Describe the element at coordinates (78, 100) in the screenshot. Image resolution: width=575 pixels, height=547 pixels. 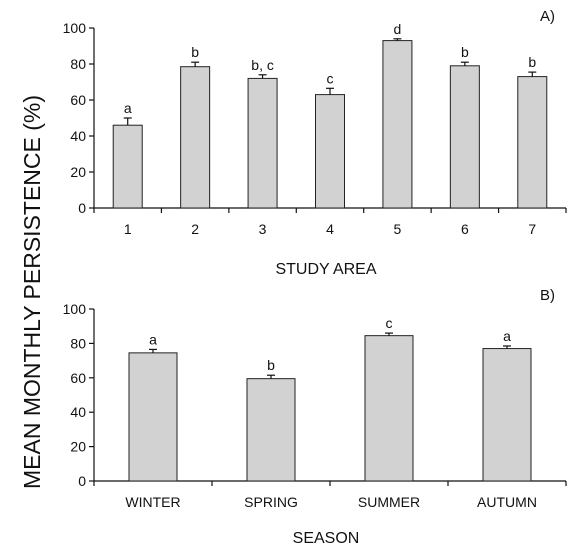
I see `panel-a-y-tick-label: 60` at that location.